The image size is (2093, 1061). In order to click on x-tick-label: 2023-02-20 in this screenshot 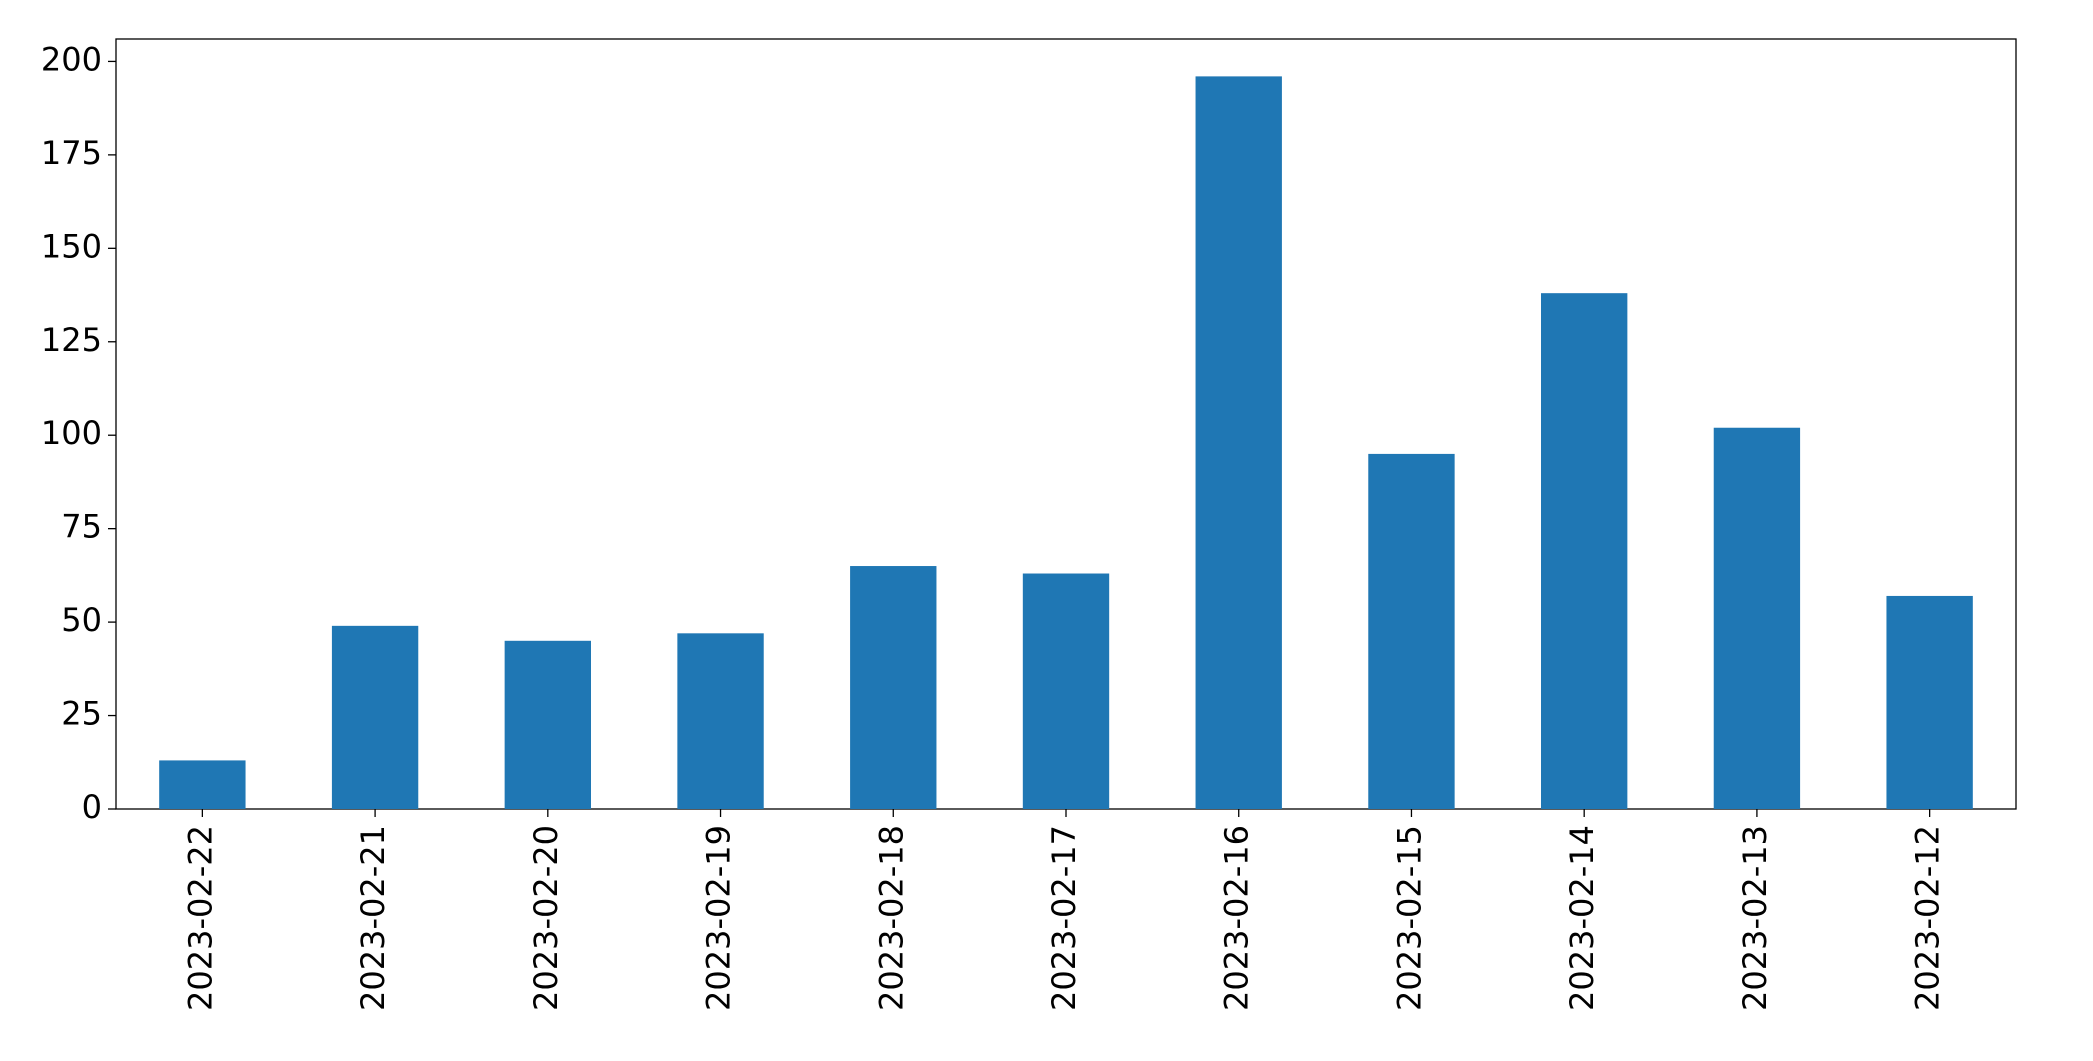, I will do `click(546, 918)`.